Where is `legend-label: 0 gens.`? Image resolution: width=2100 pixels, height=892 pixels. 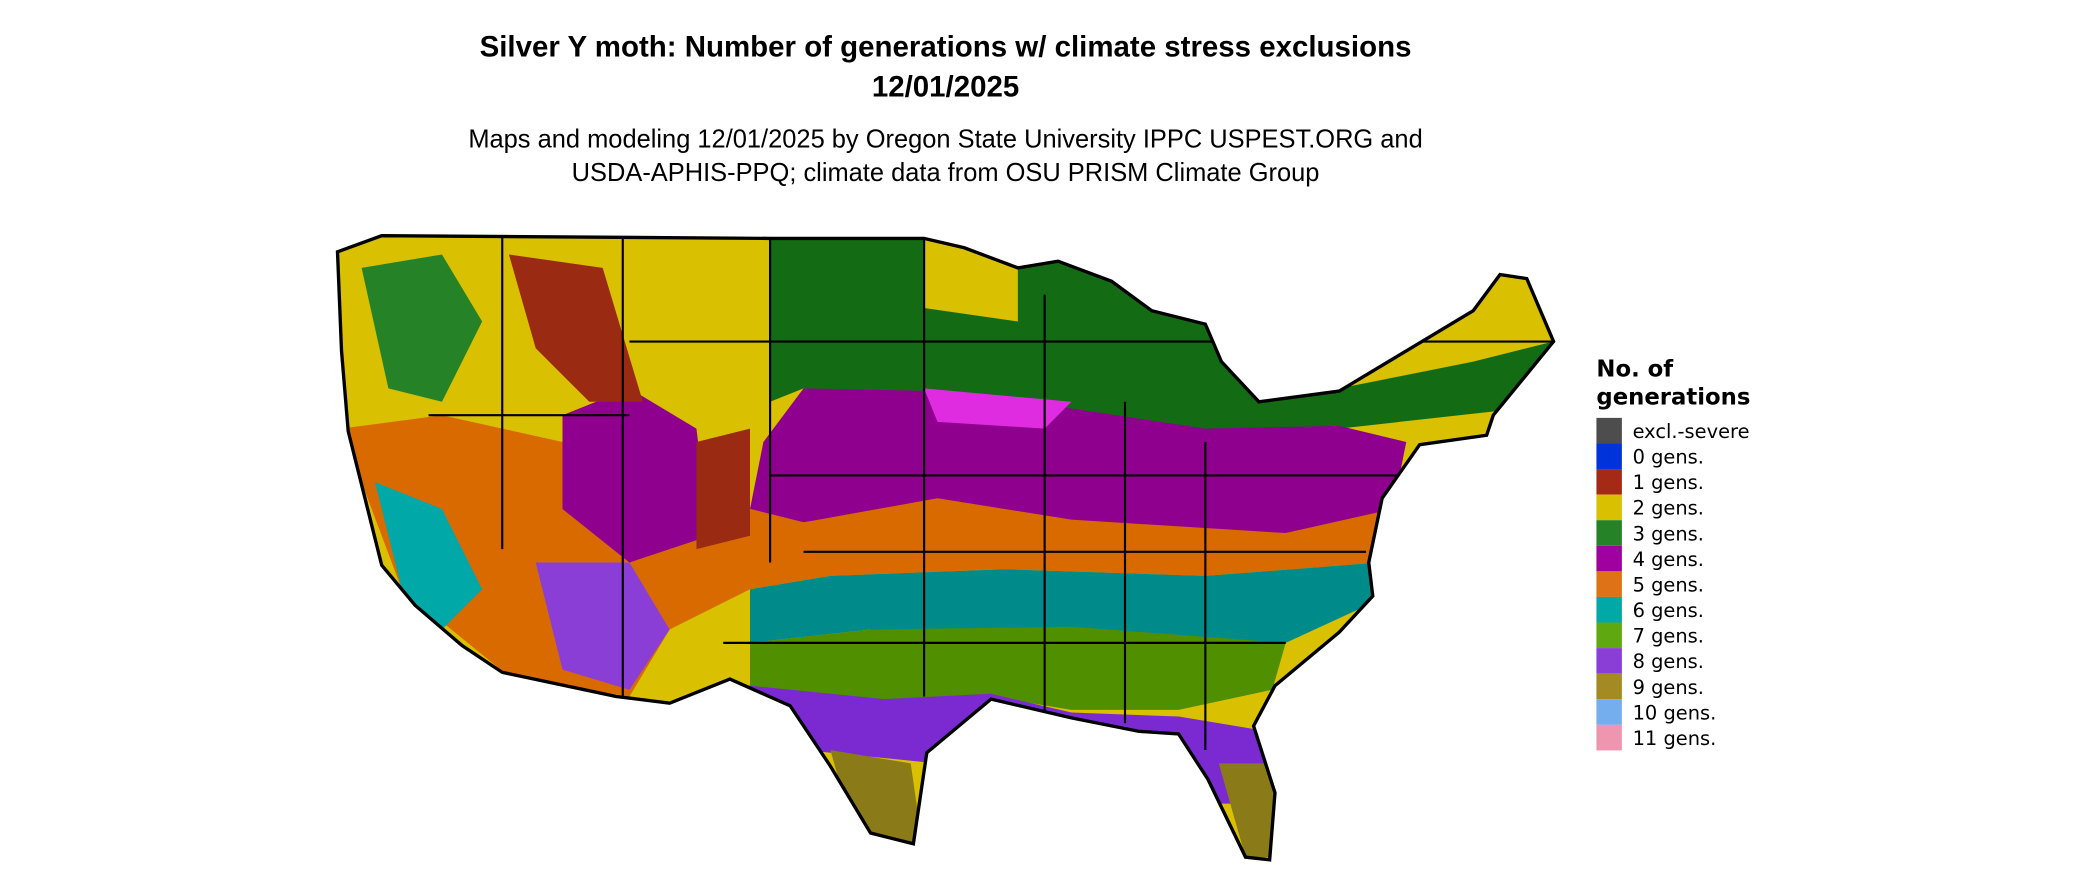 legend-label: 0 gens. is located at coordinates (1668, 457).